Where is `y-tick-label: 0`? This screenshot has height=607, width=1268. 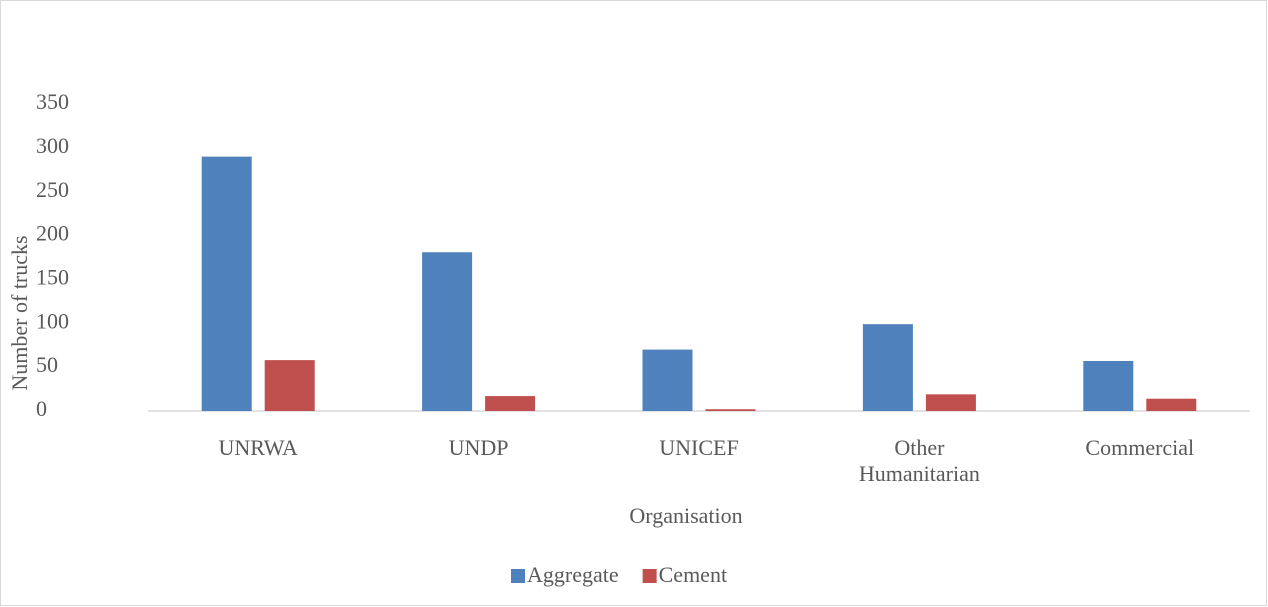 y-tick-label: 0 is located at coordinates (41, 408).